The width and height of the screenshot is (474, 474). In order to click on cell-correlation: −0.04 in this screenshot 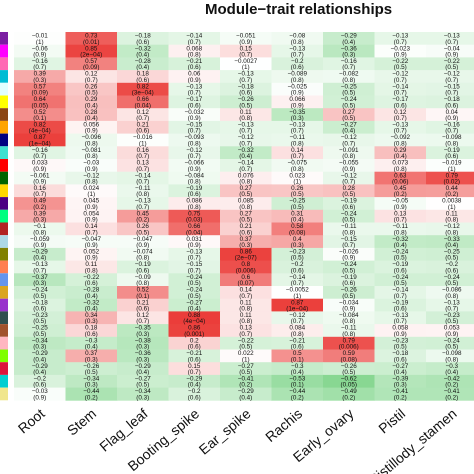, I will do `click(452, 48)`.